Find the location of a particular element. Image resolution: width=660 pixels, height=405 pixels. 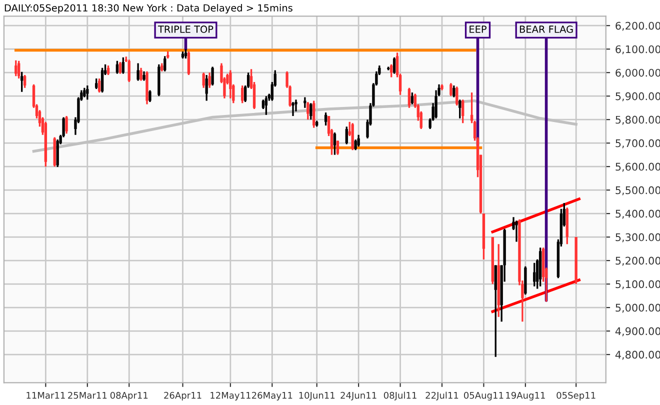

x-tick-label: 10Jun11 is located at coordinates (317, 396).